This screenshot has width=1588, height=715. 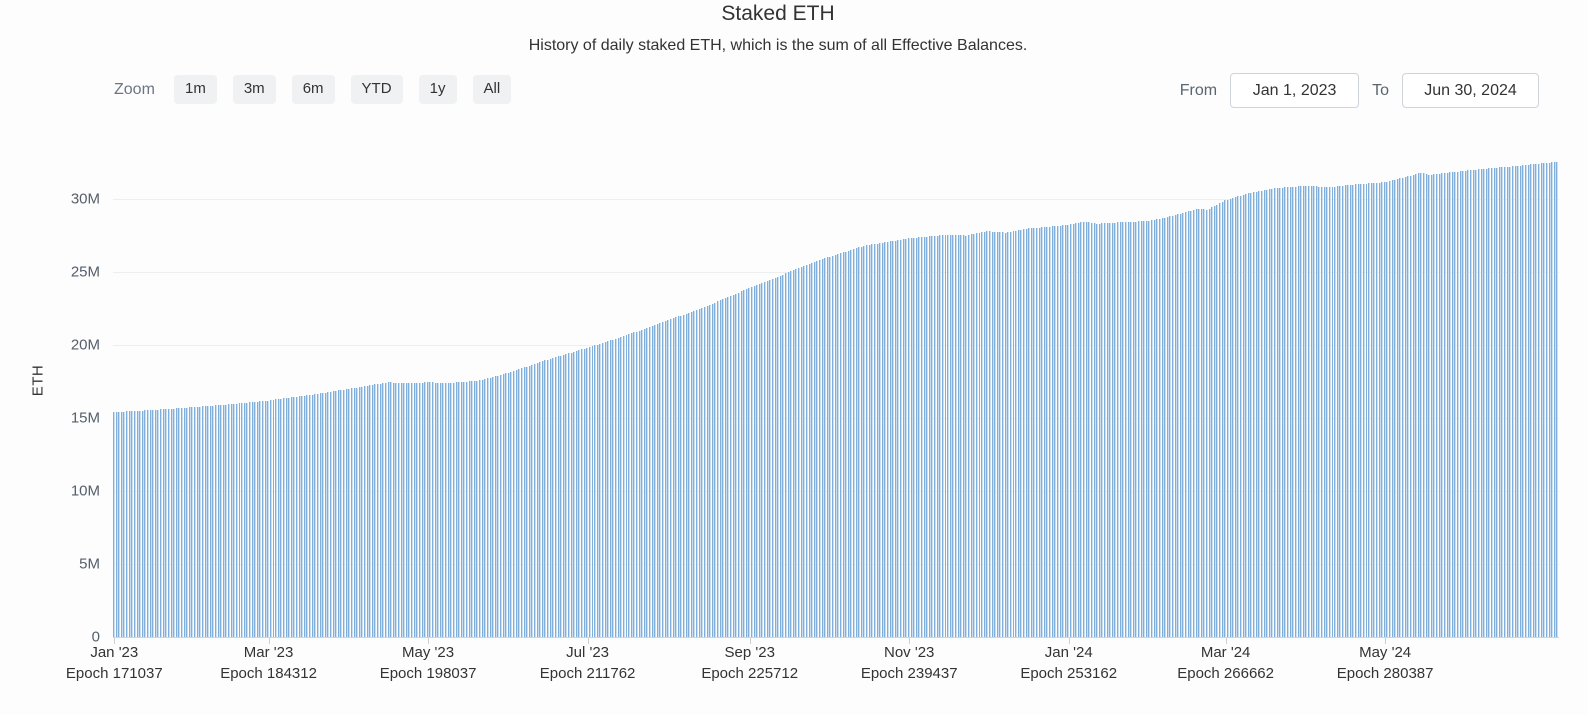 What do you see at coordinates (376, 89) in the screenshot?
I see `zoom-button-ytd: YTD` at bounding box center [376, 89].